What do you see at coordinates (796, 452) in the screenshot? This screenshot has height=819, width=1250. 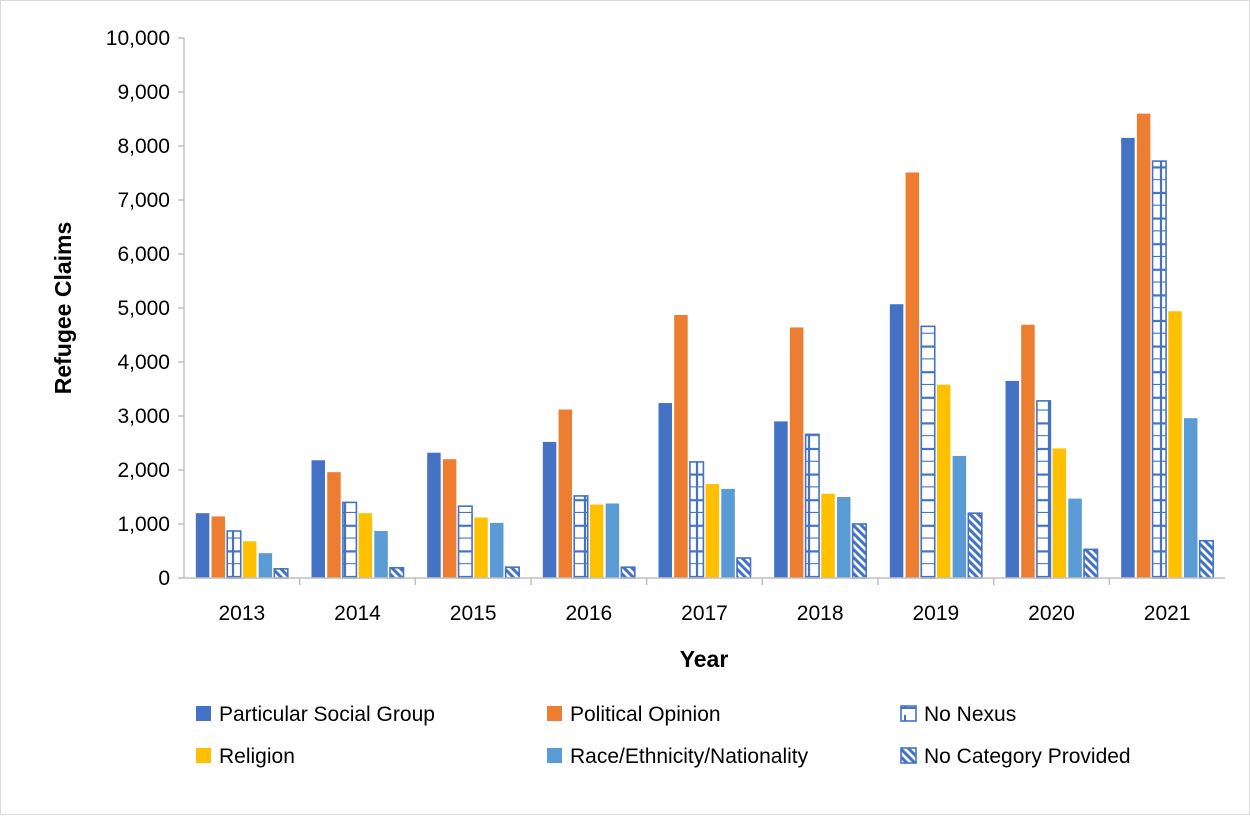 I see `bar-political-opinion-2018` at bounding box center [796, 452].